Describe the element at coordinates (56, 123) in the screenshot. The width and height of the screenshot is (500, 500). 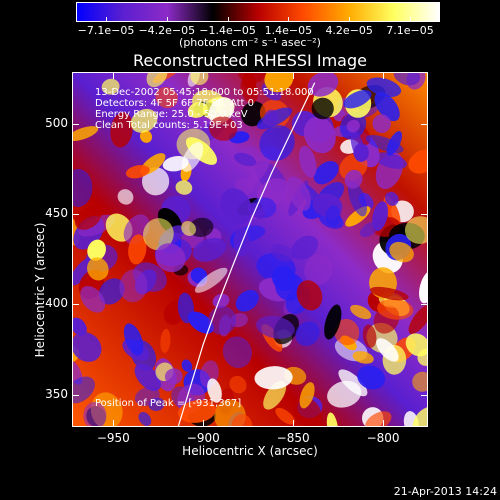
I see `y-tick-label: 500` at that location.